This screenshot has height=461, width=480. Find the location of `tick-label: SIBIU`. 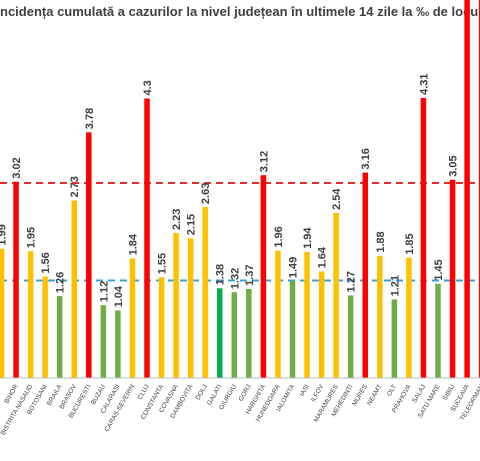

tick-label: SIBIU is located at coordinates (449, 392).